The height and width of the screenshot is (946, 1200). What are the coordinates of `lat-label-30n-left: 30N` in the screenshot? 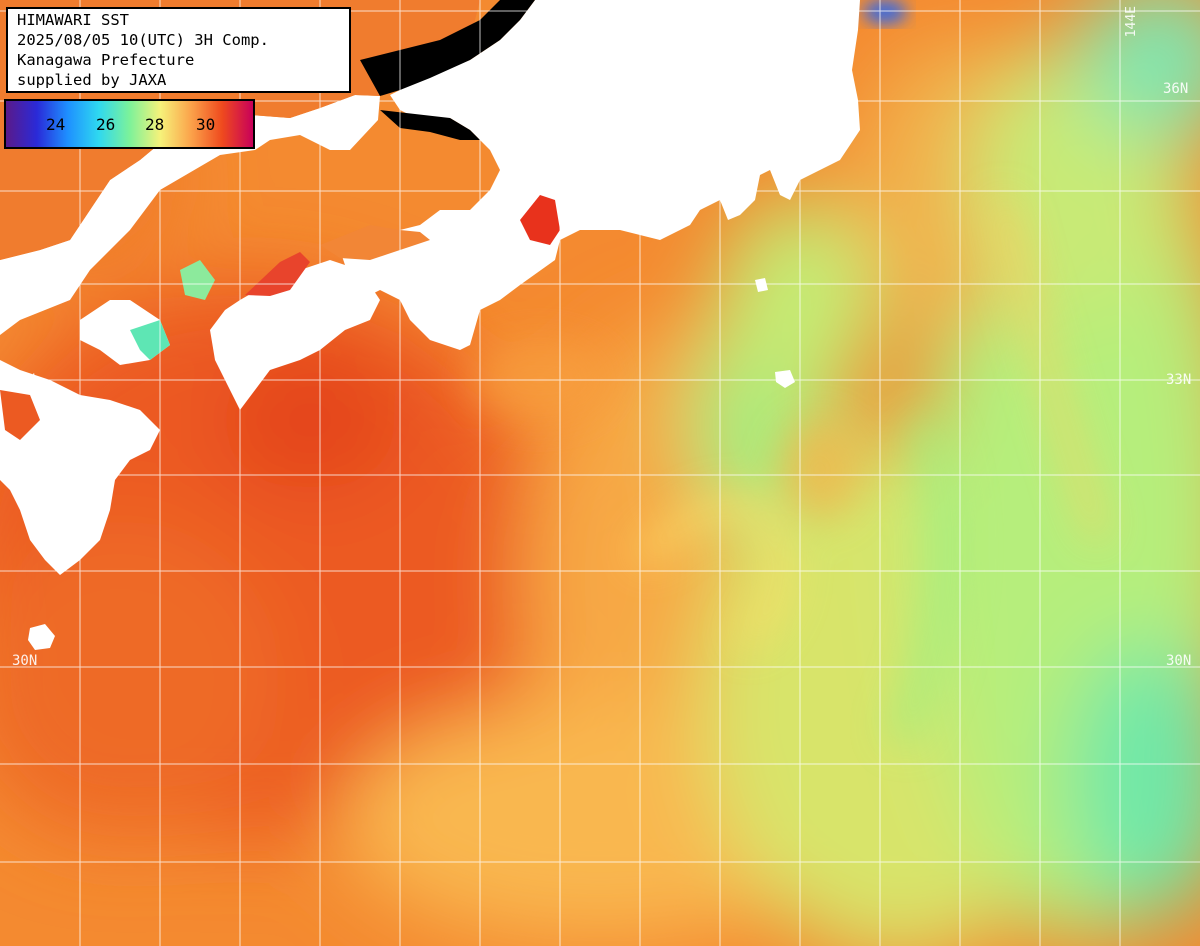 It's located at (25, 661).